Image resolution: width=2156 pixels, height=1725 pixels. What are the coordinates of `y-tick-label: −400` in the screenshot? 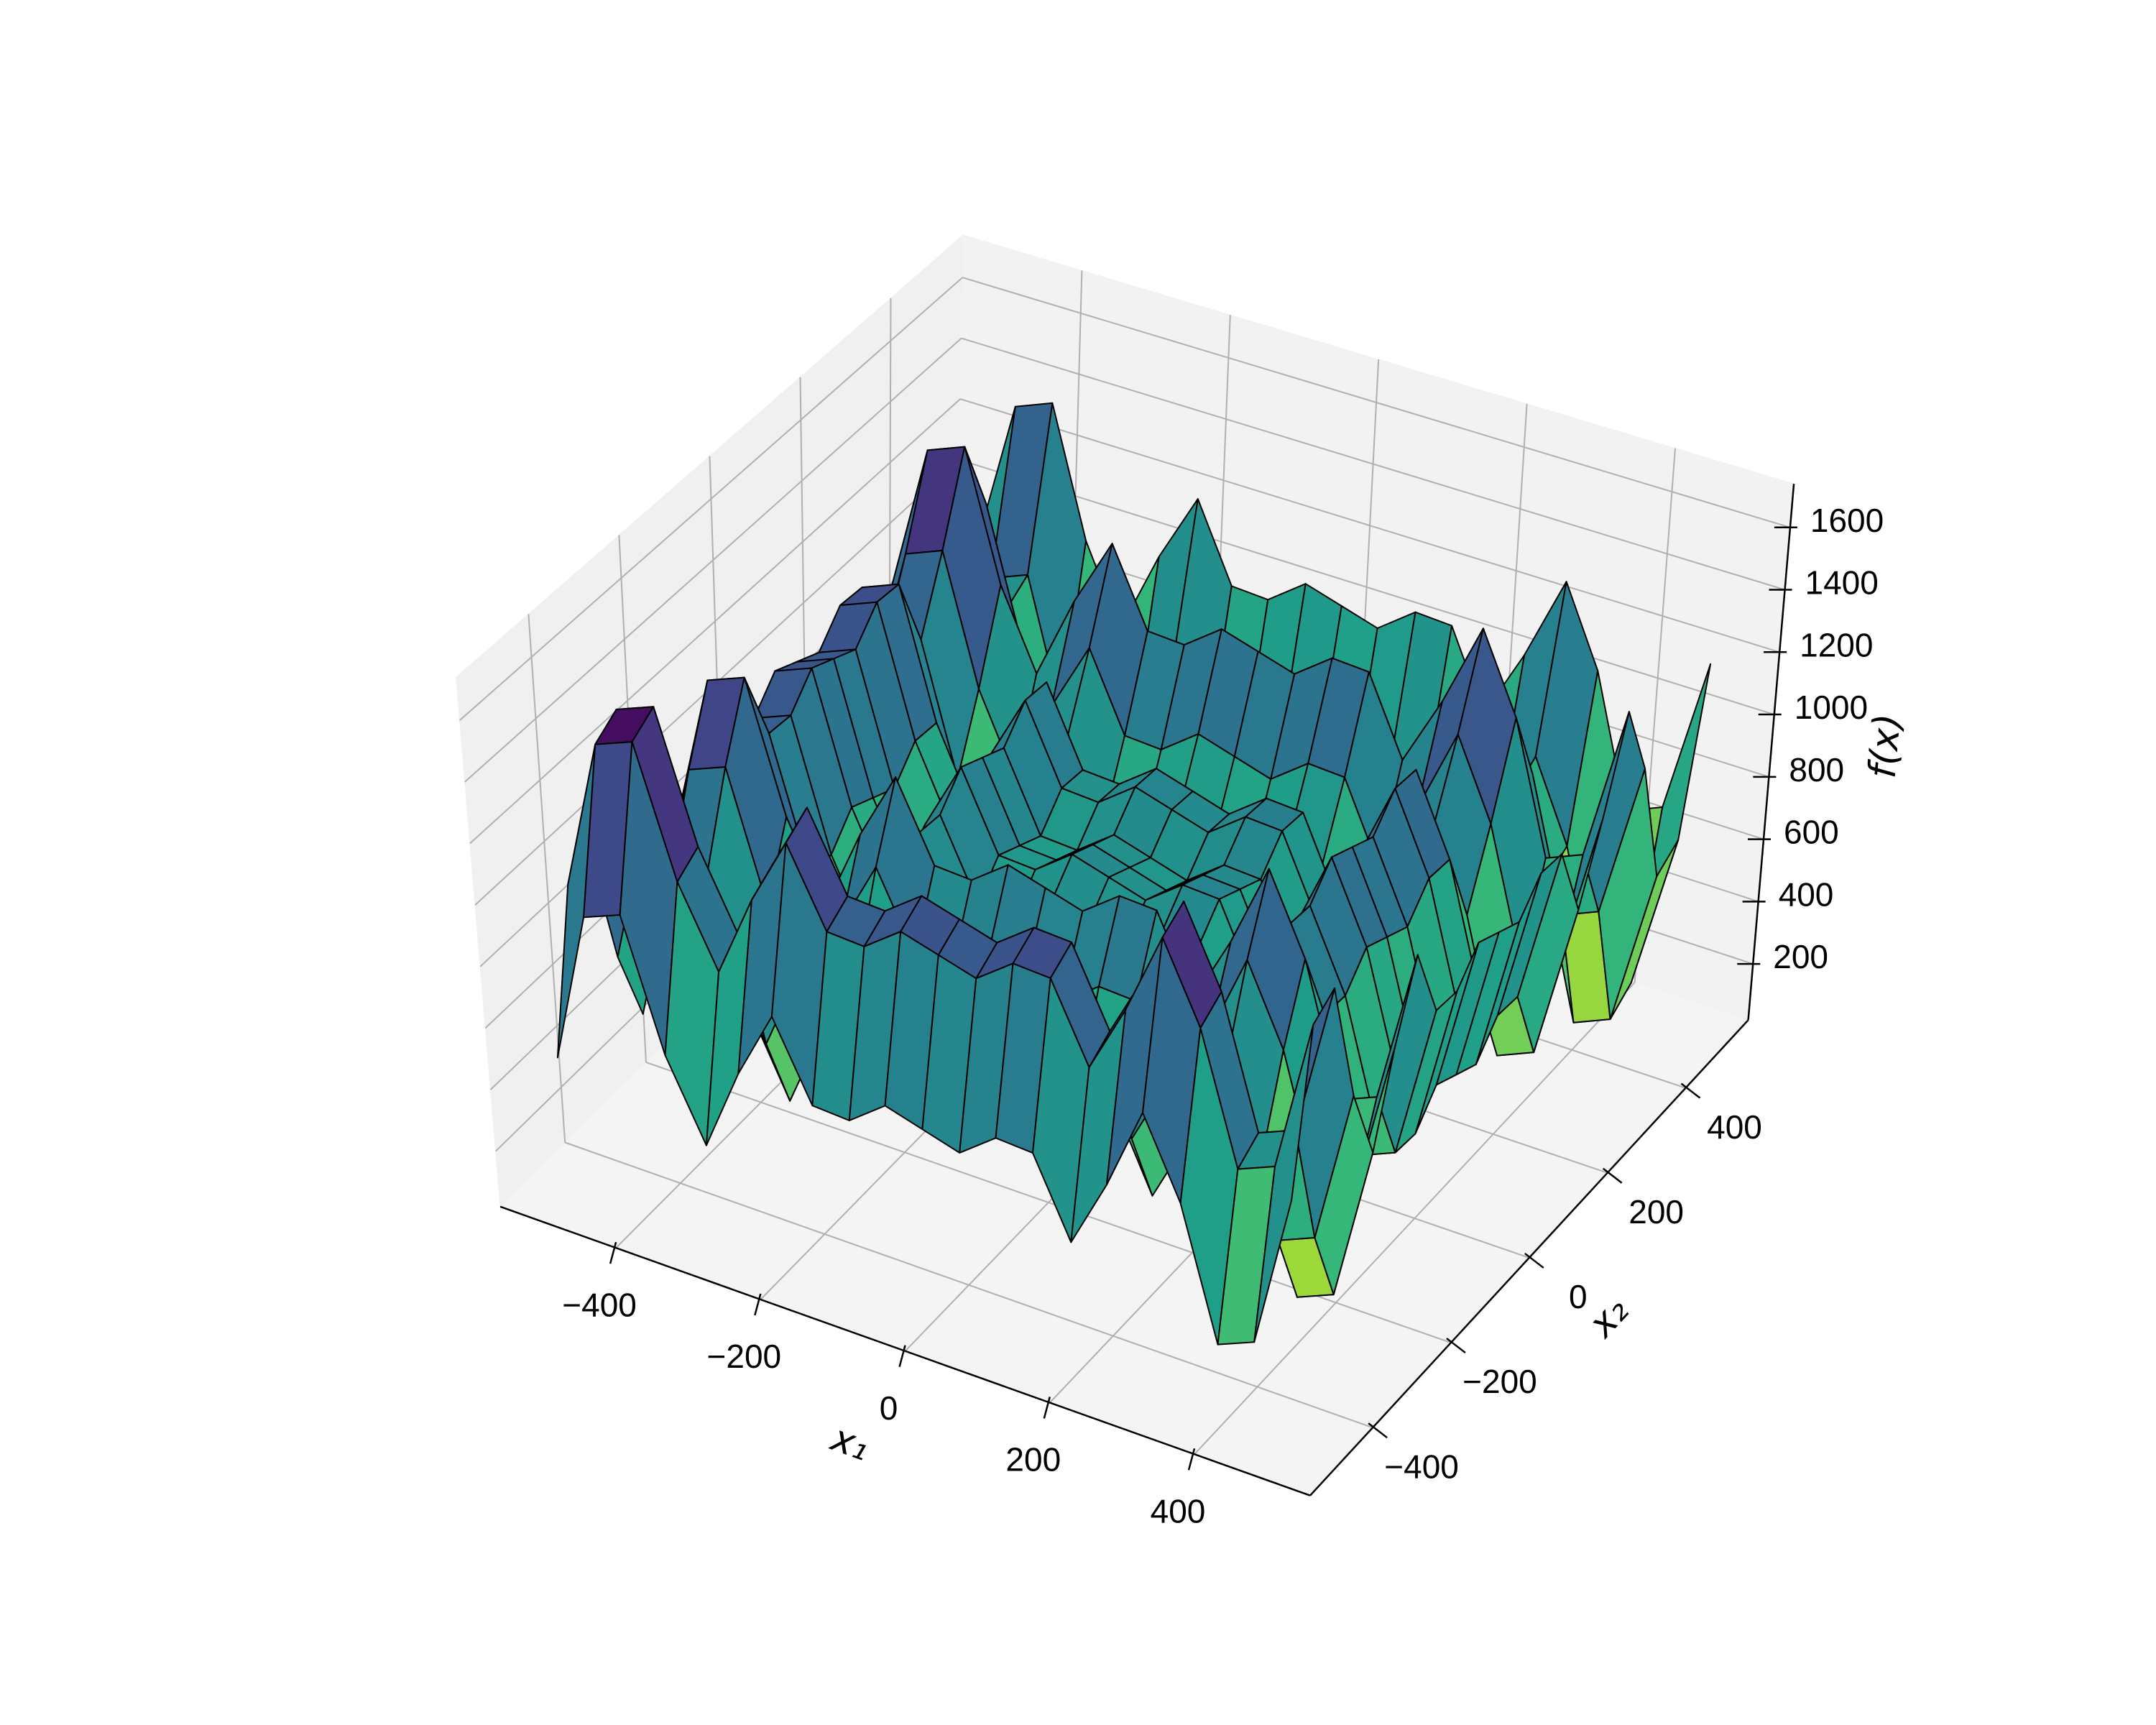 It's located at (1422, 1466).